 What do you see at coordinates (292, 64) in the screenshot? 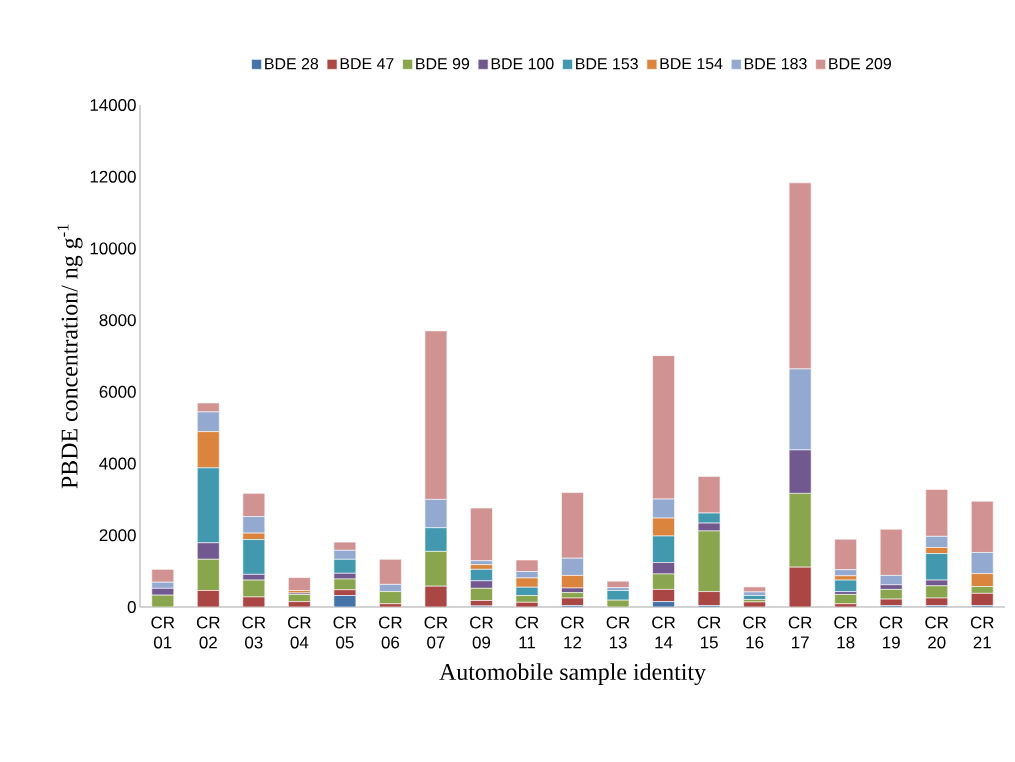
I see `legend-label: BDE 28` at bounding box center [292, 64].